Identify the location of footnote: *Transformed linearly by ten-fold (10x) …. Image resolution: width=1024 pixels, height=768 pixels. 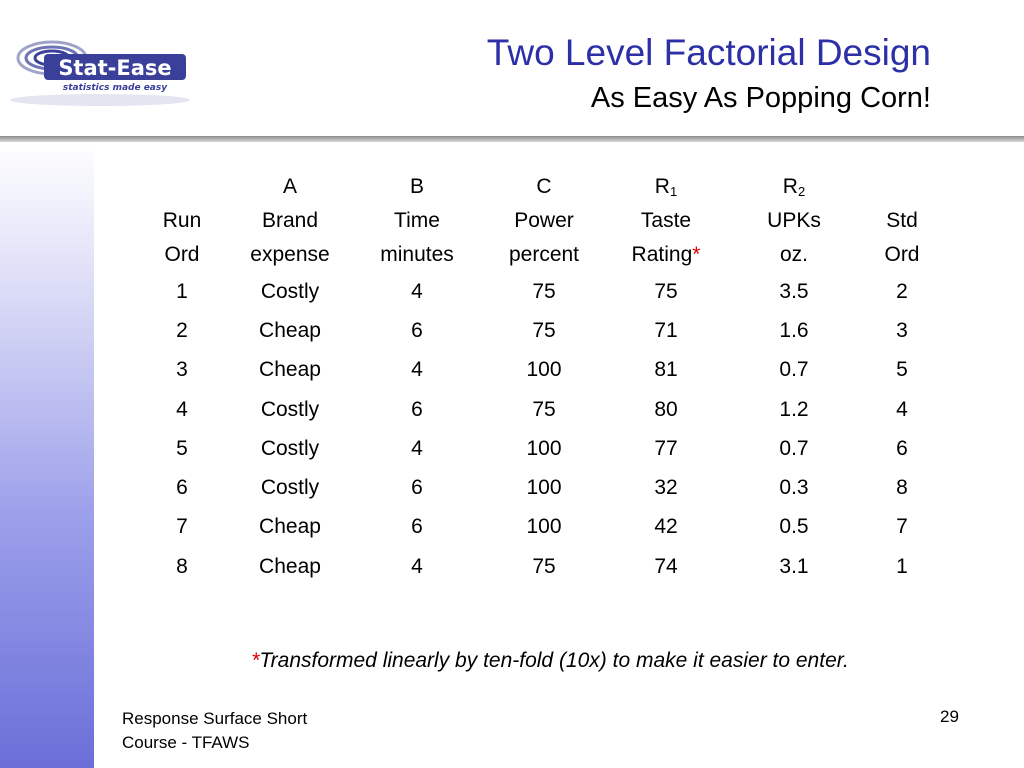
(512, 661).